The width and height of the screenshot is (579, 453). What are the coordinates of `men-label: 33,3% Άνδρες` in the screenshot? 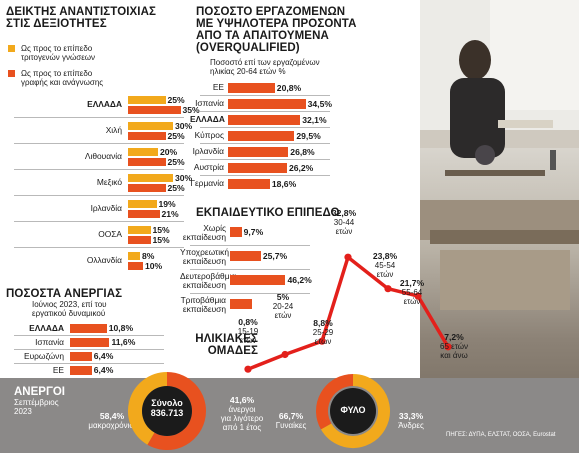 It's located at (411, 421).